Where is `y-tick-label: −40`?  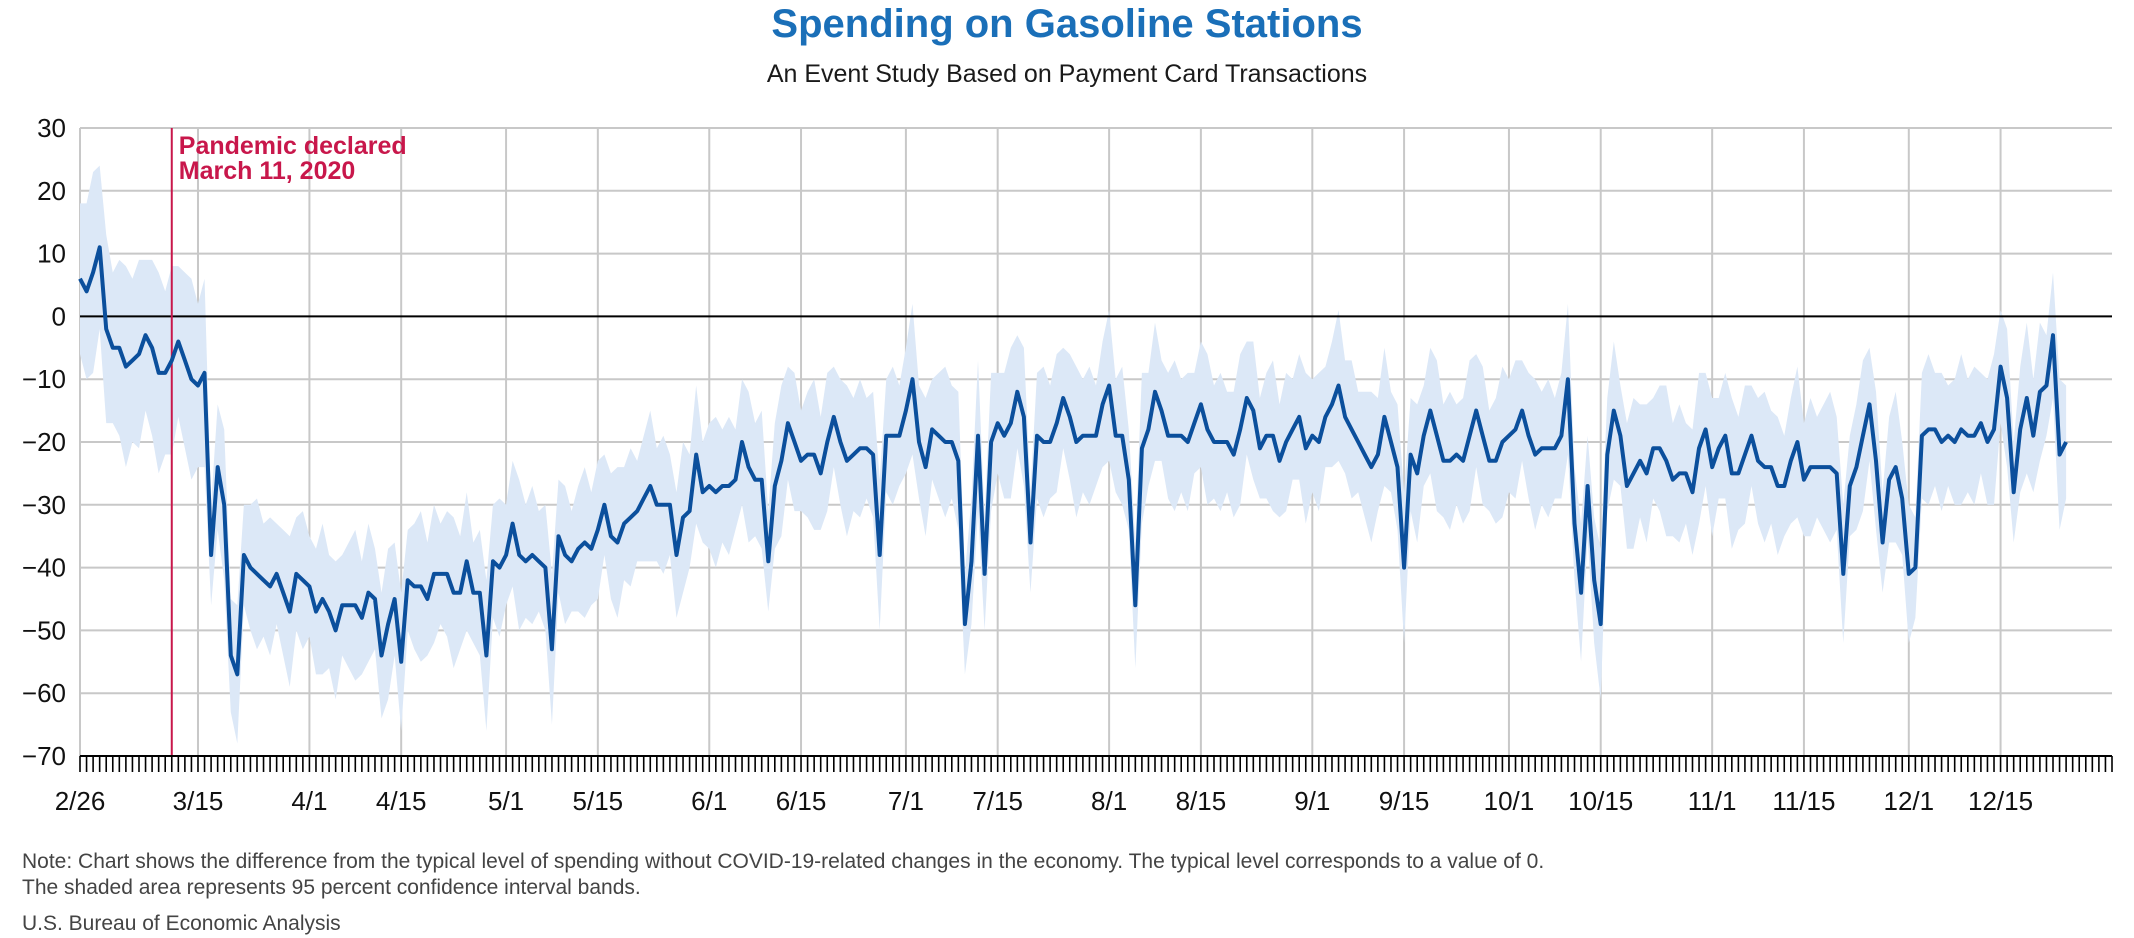 y-tick-label: −40 is located at coordinates (44, 568).